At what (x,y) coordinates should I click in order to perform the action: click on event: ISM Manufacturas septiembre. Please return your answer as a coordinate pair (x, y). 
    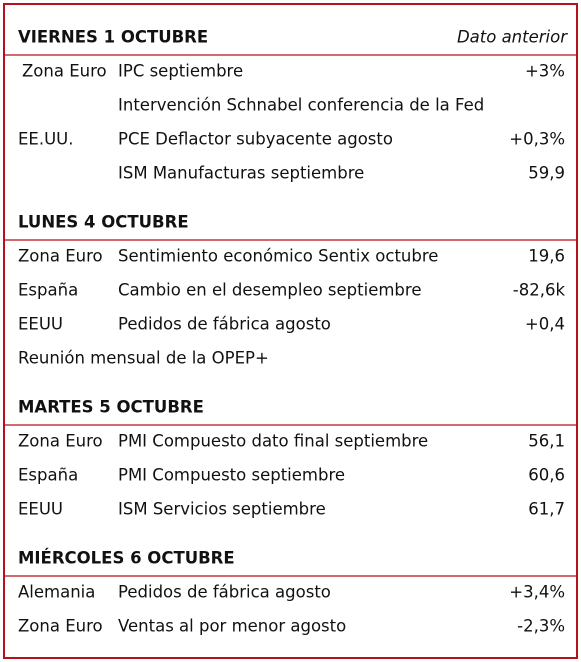
    Looking at the image, I should click on (241, 173).